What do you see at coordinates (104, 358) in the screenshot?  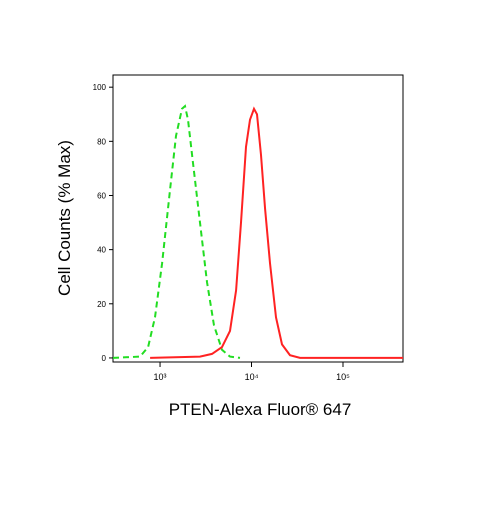 I see `y-tick-label: 0` at bounding box center [104, 358].